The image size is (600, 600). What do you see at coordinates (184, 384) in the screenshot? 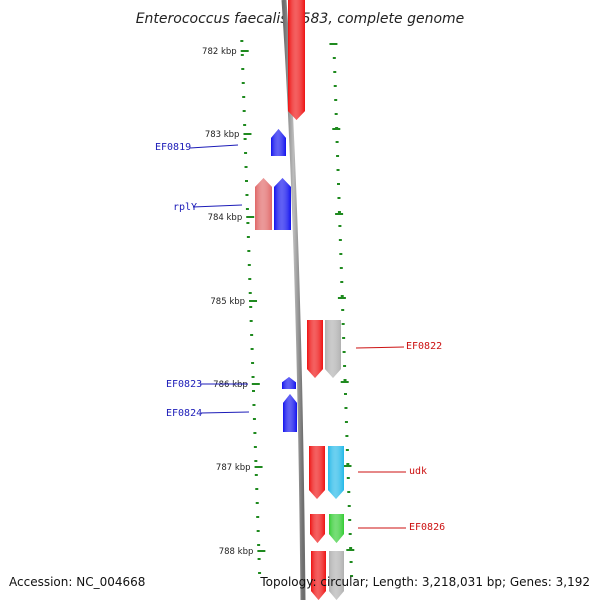
I see `gene-label: EF0823` at bounding box center [184, 384].